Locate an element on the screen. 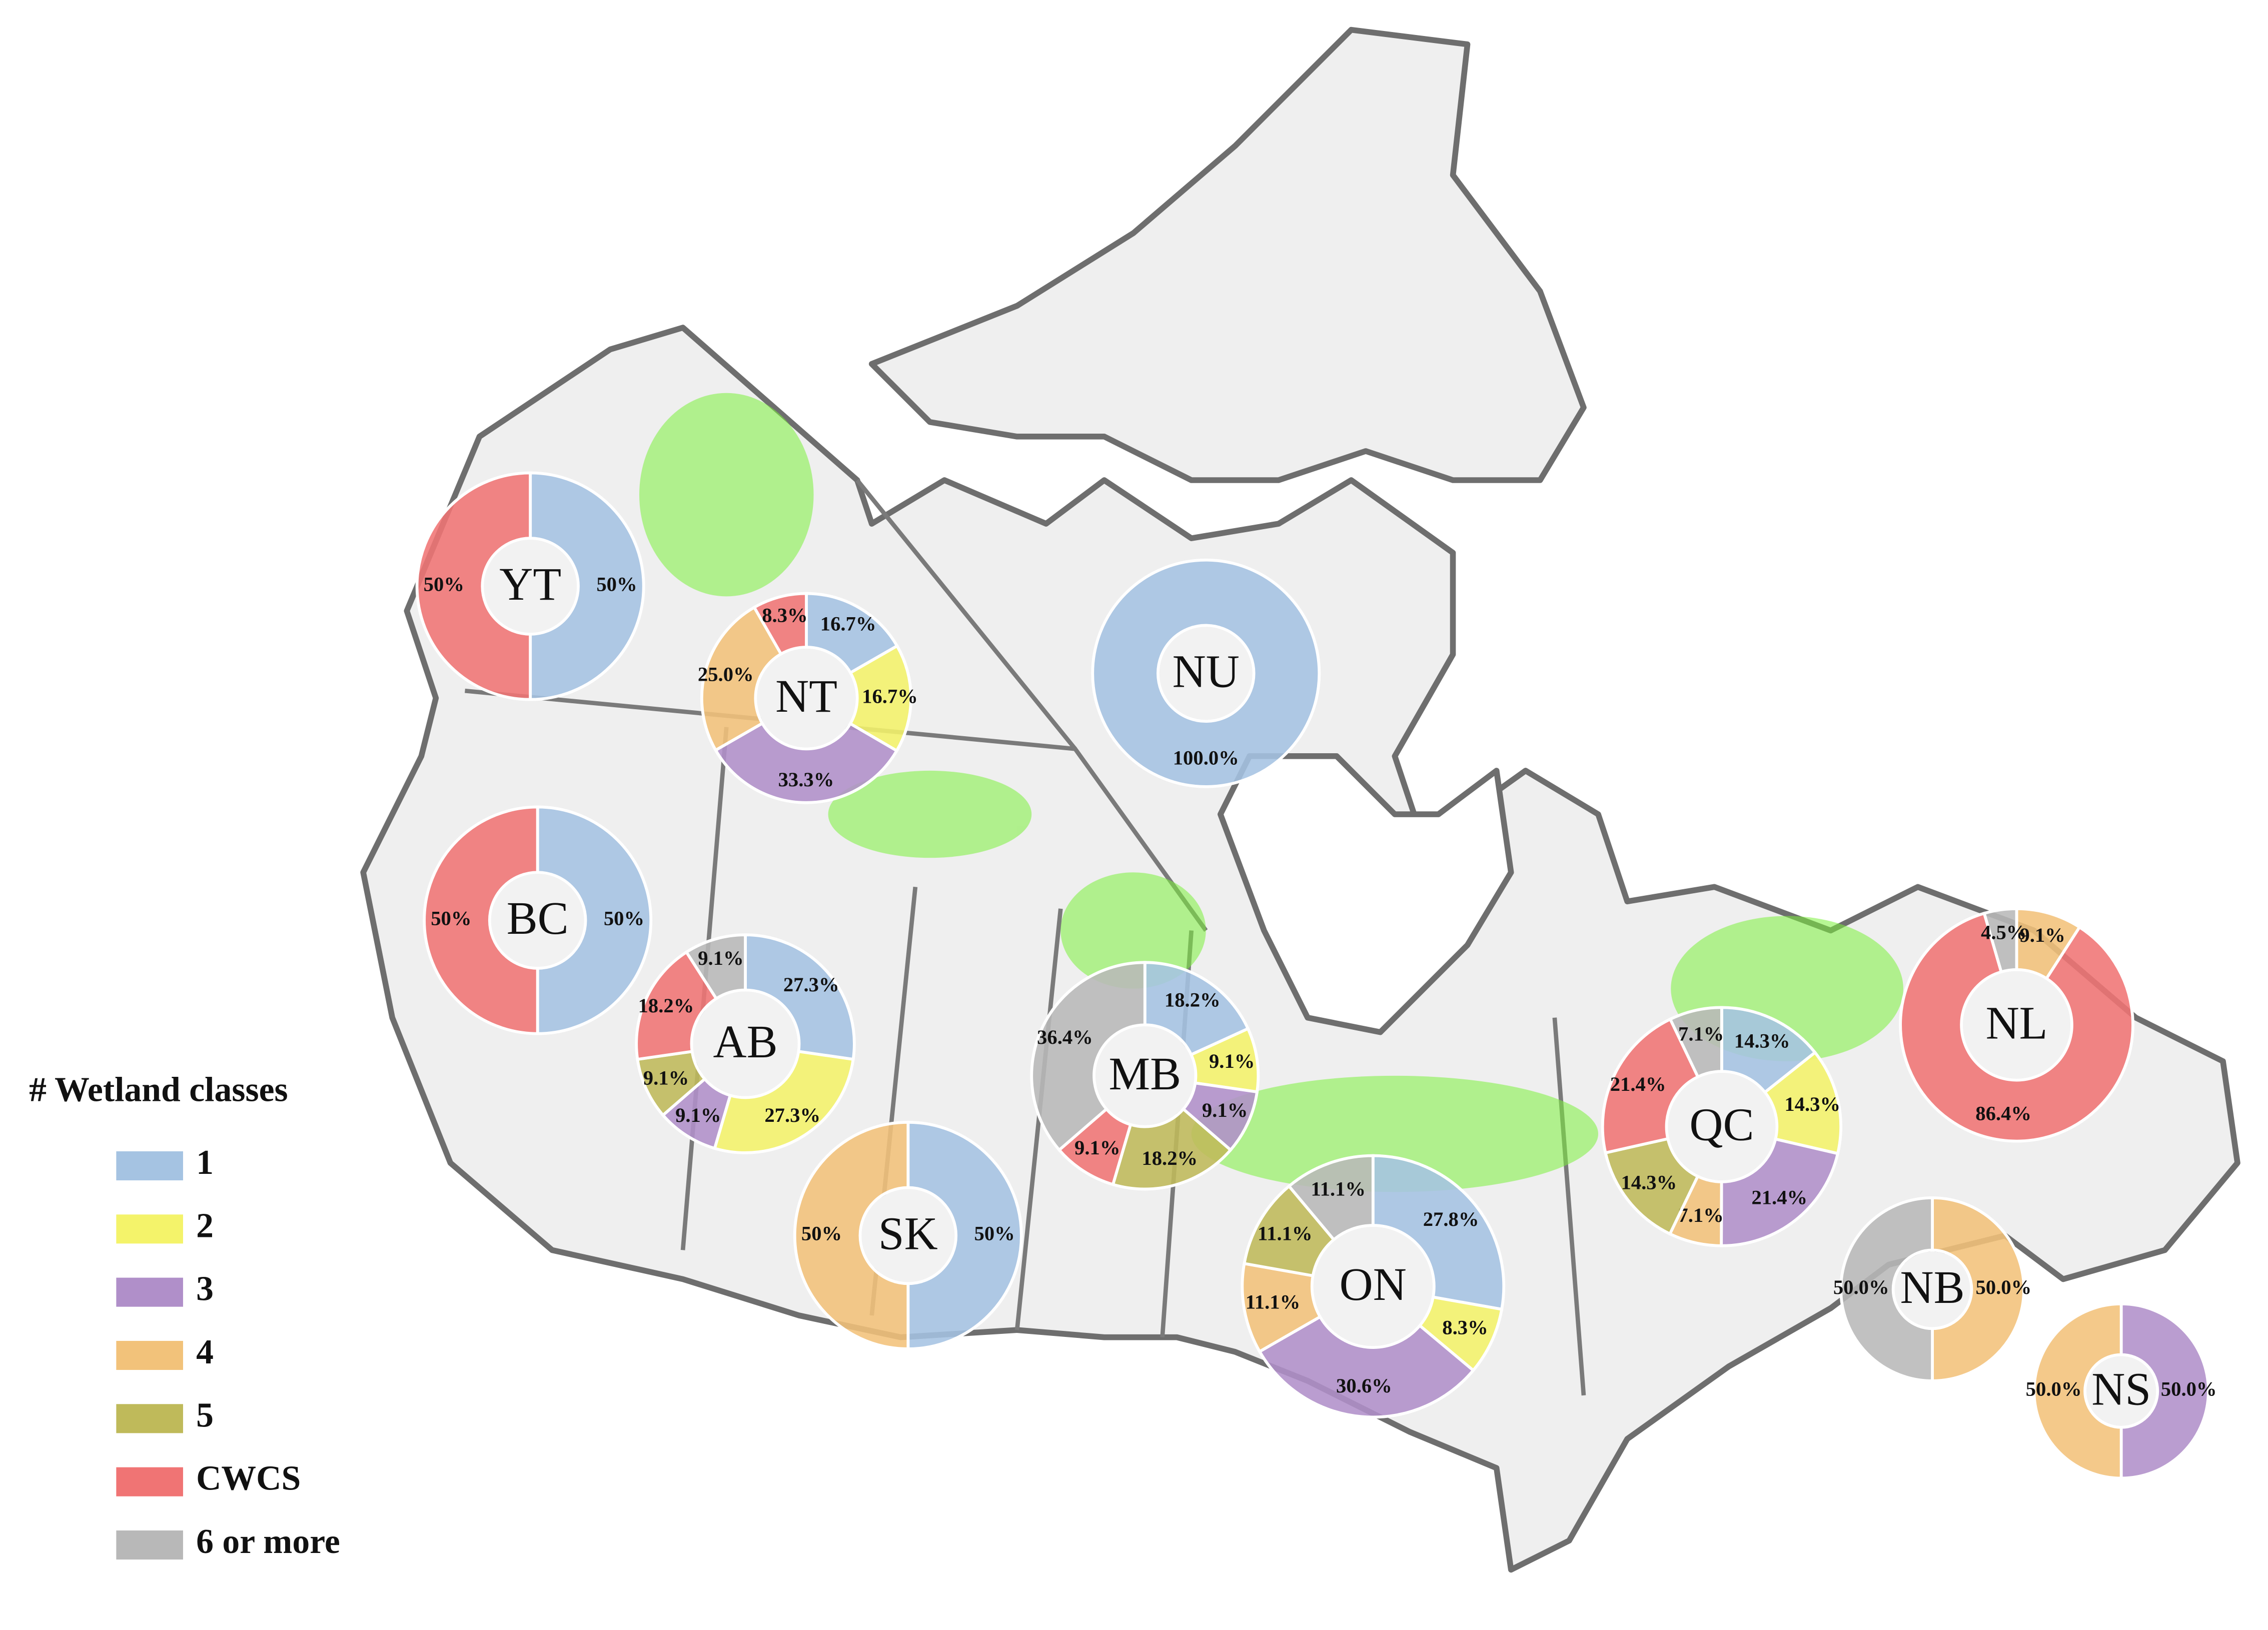  province-label: NU is located at coordinates (1206, 671).